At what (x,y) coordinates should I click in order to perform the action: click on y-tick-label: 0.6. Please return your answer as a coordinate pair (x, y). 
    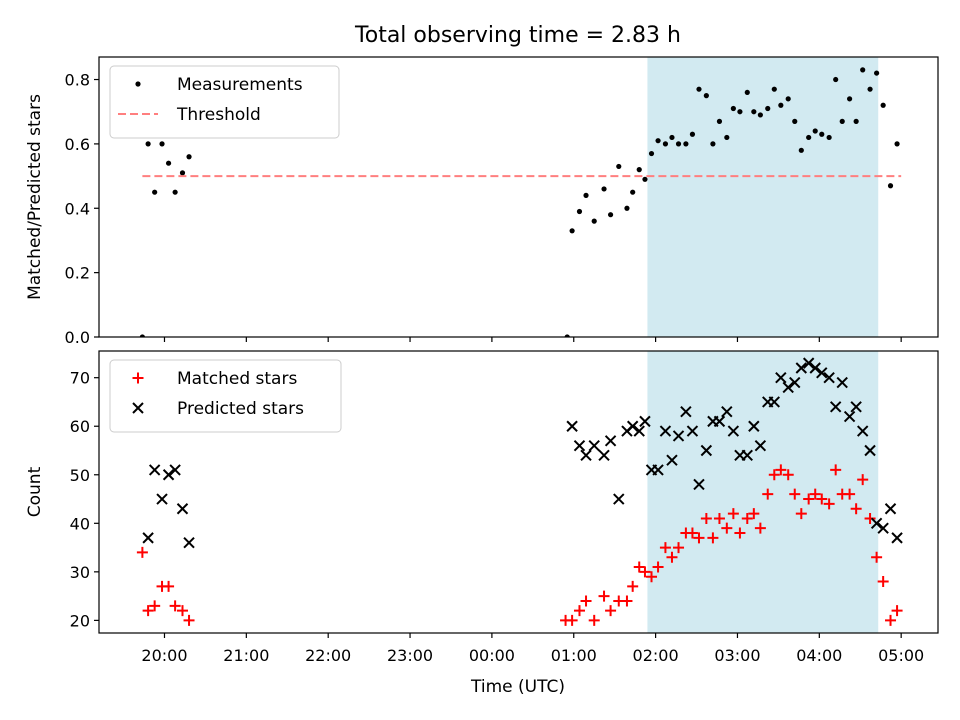
    Looking at the image, I should click on (77, 144).